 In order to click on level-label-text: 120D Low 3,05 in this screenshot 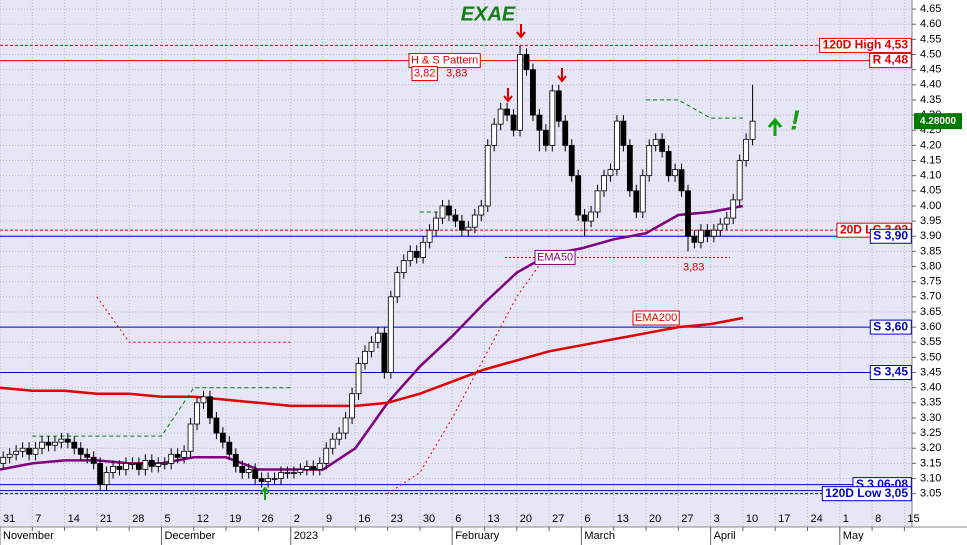, I will do `click(866, 493)`.